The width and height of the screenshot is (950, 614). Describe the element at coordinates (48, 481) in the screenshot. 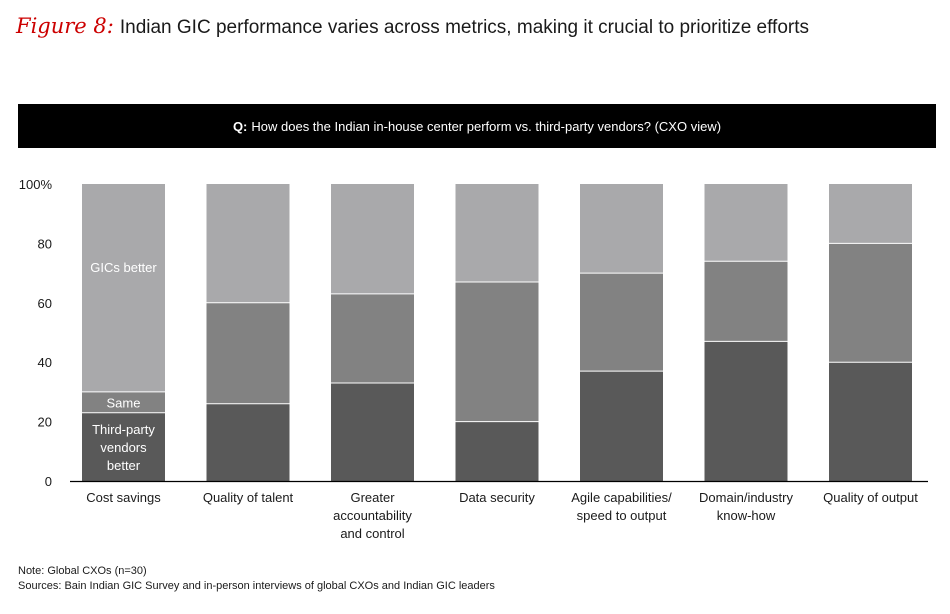

I see `y-tick-label: 0` at that location.